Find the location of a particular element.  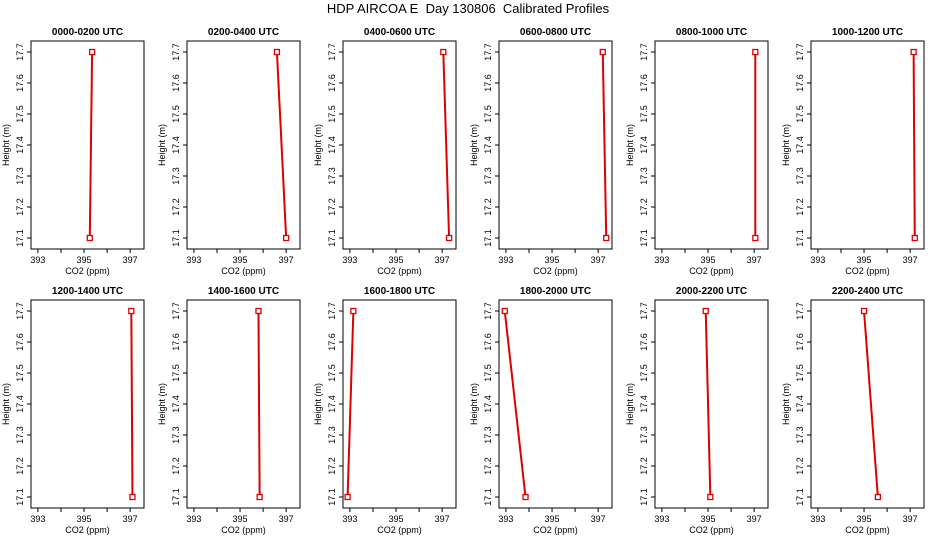

panel-title: 2200-2400 UTC is located at coordinates (867, 291).